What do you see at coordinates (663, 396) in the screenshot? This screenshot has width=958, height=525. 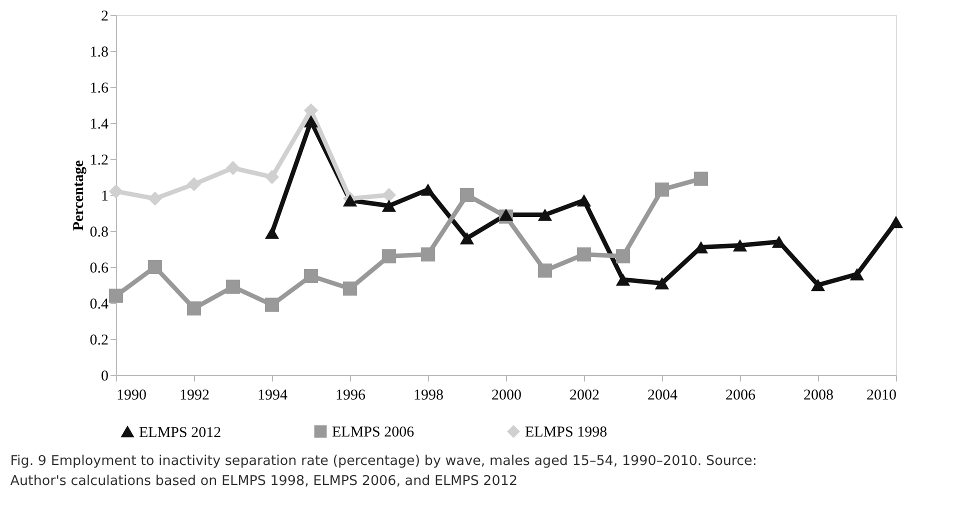 I see `x-tick-label: 2004` at bounding box center [663, 396].